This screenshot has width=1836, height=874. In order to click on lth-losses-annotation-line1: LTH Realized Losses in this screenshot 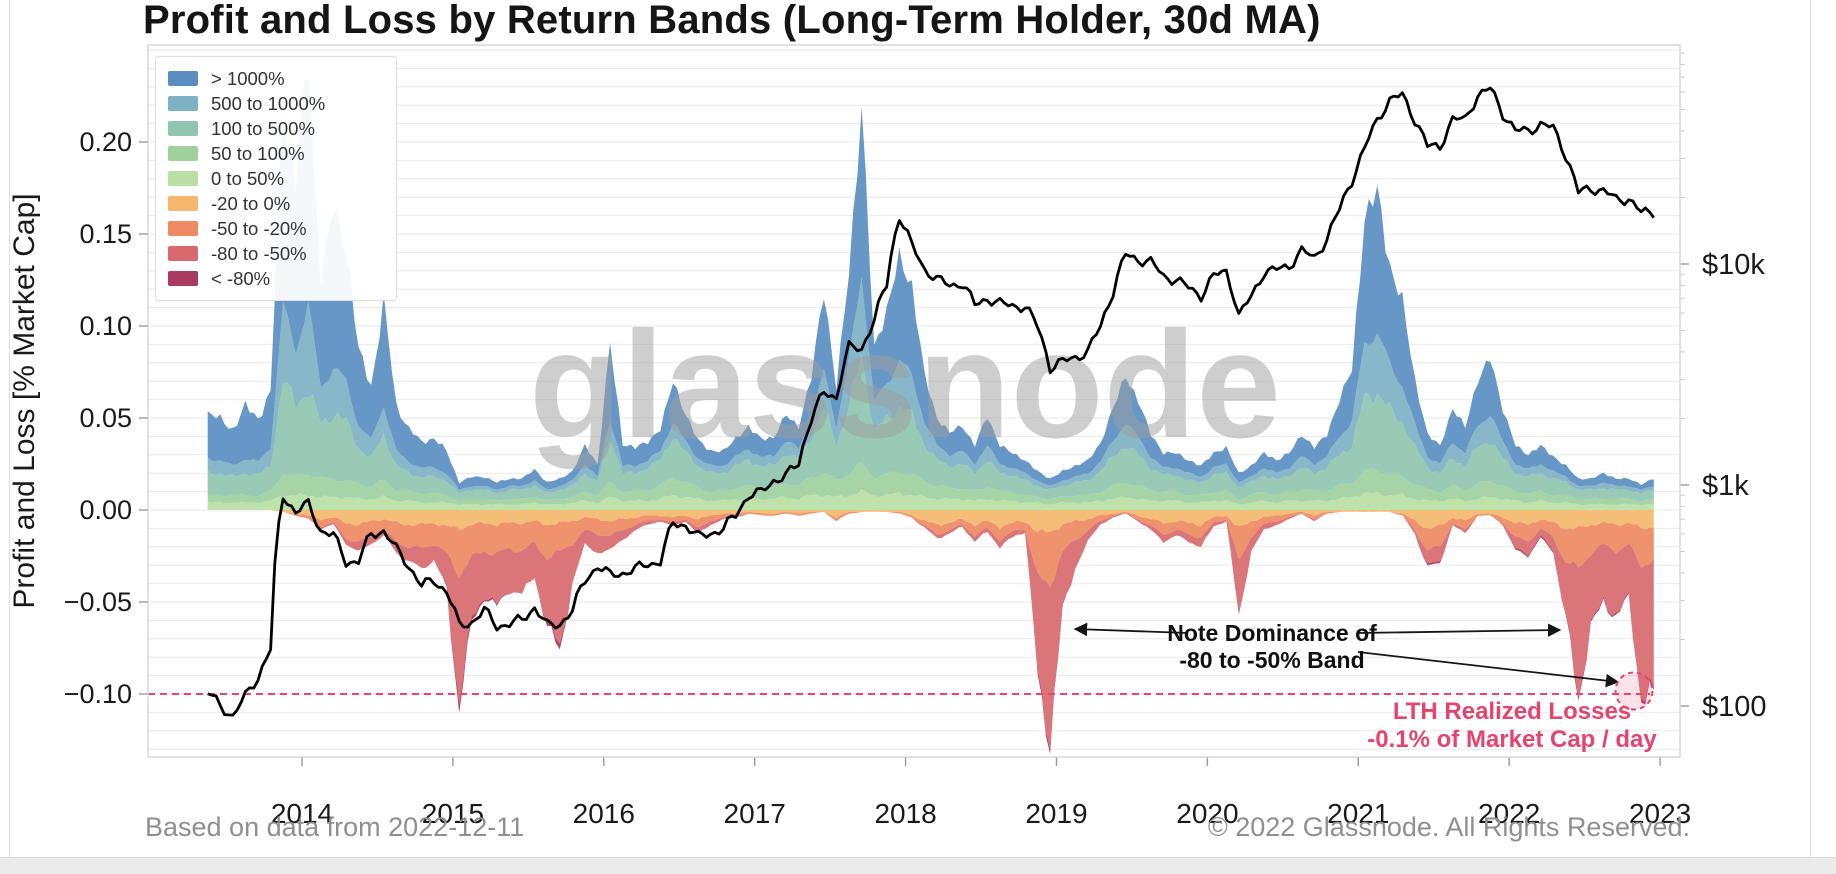, I will do `click(1512, 711)`.